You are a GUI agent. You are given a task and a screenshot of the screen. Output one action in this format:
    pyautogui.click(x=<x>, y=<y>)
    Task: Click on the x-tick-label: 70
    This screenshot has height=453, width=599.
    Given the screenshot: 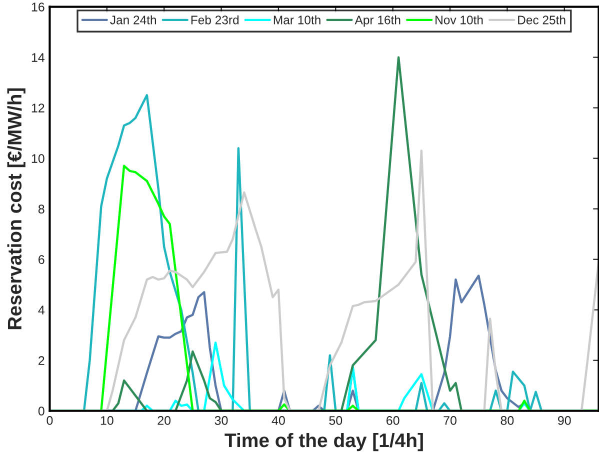 What is the action you would take?
    pyautogui.click(x=450, y=420)
    